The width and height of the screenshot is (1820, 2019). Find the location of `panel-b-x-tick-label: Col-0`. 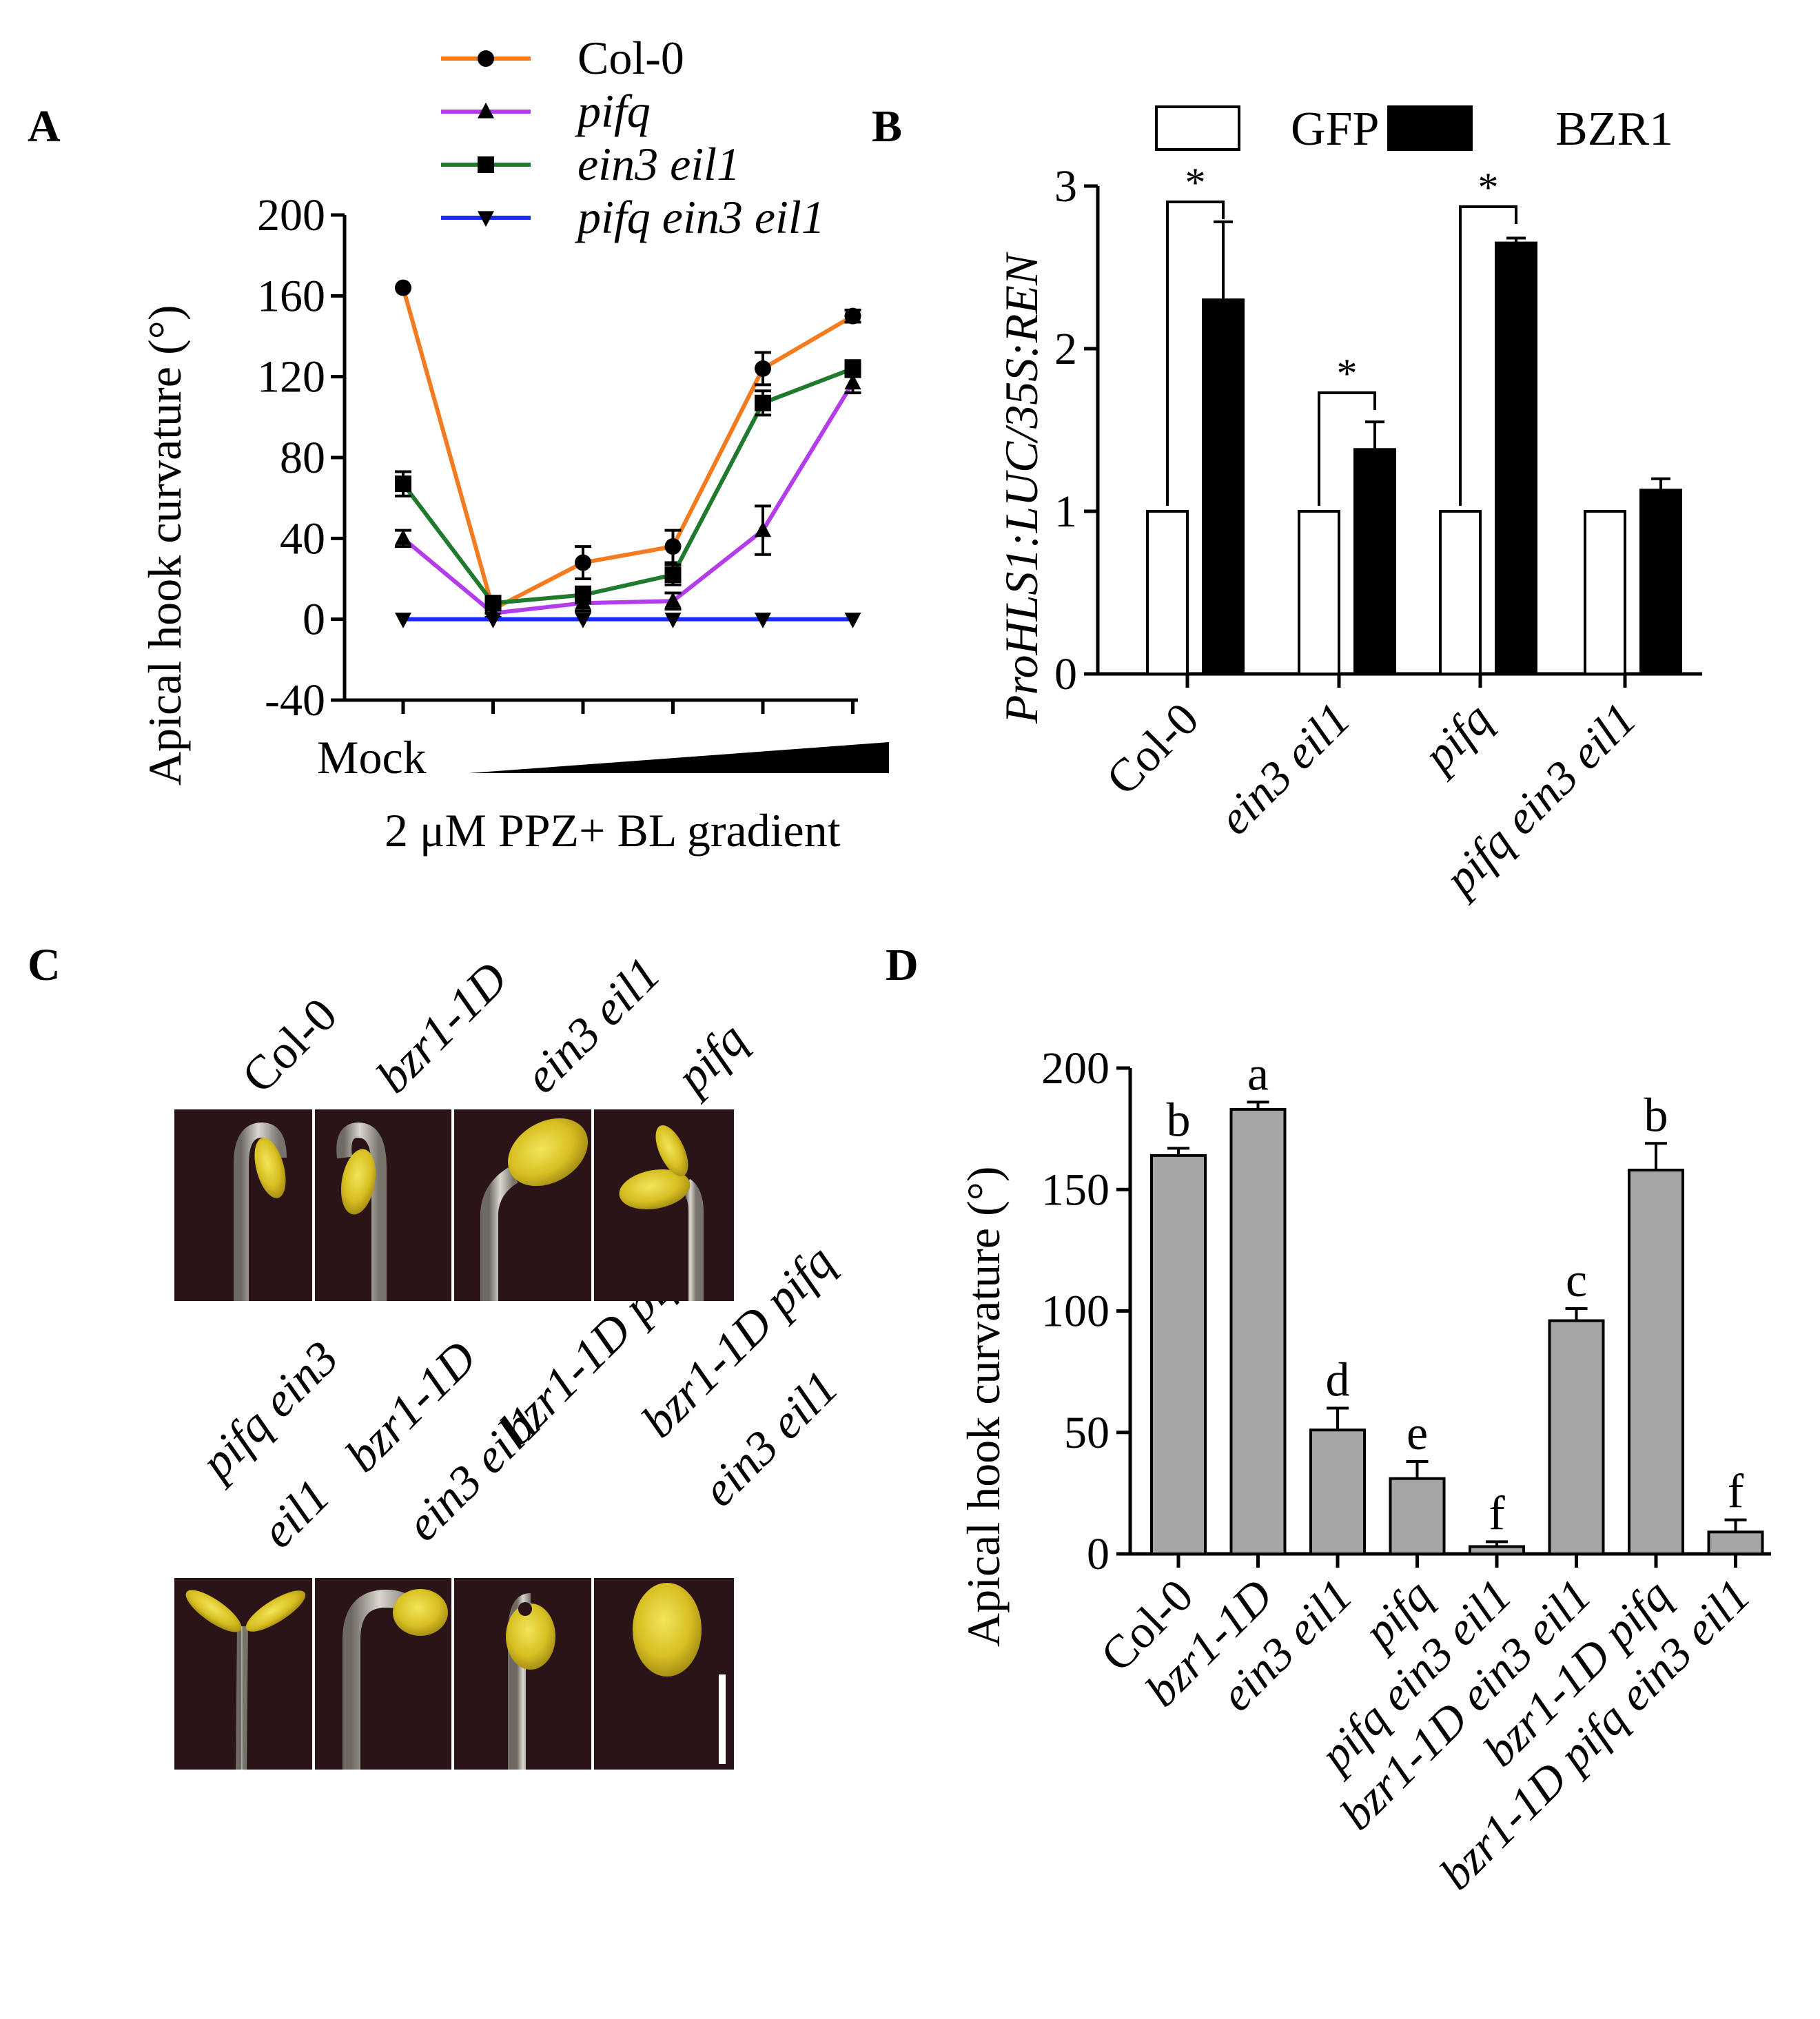

panel-b-x-tick-label: Col-0 is located at coordinates (1152, 749).